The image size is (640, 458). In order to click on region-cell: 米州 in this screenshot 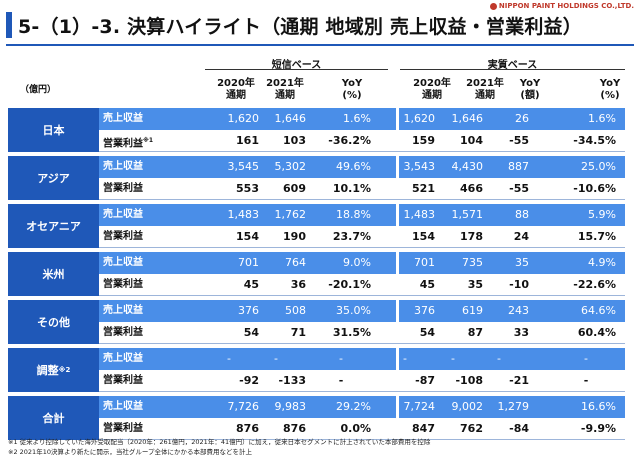, I will do `click(53, 274)`.